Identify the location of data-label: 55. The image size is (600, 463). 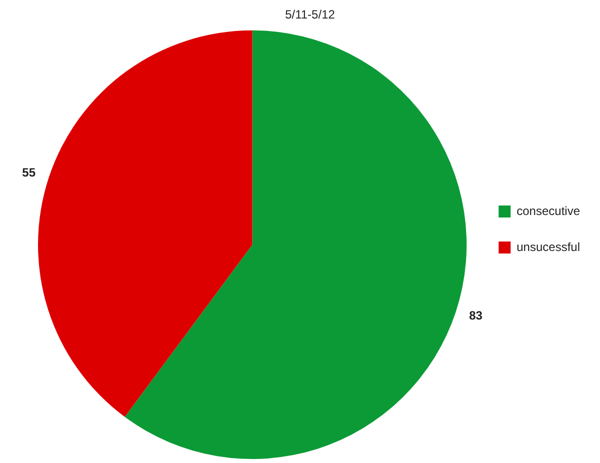
(29, 172).